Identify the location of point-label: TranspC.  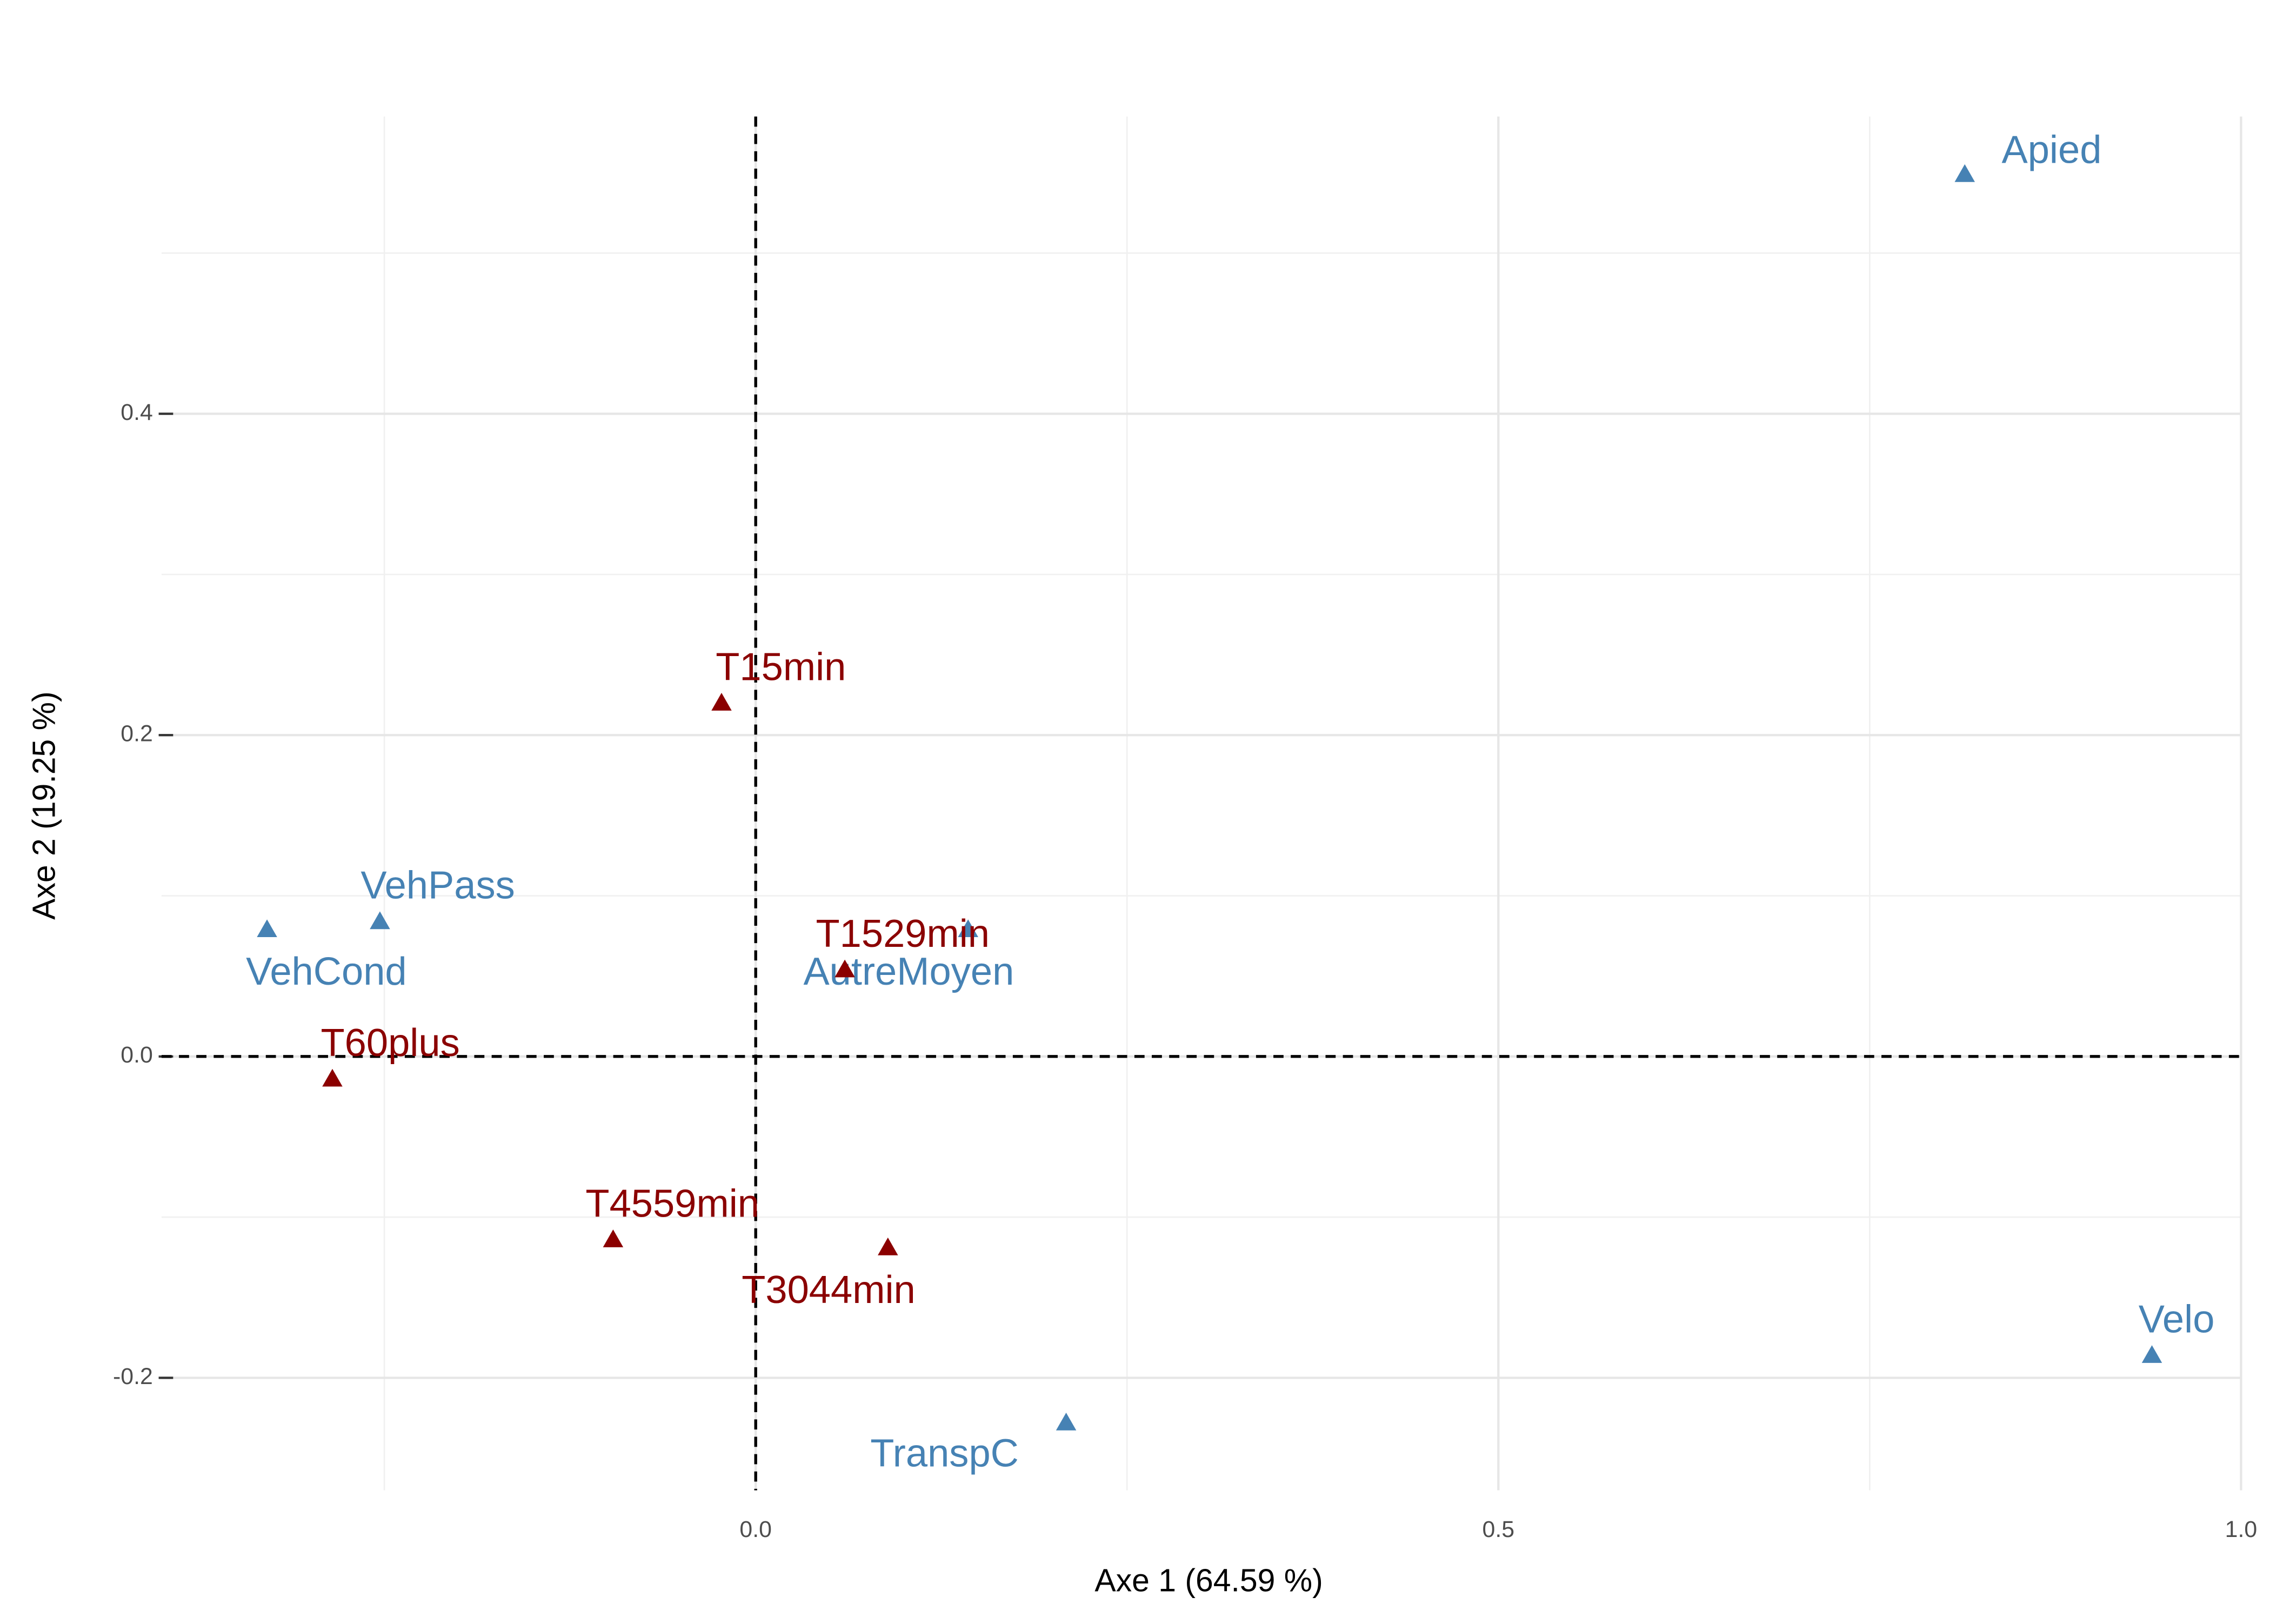
(944, 1454).